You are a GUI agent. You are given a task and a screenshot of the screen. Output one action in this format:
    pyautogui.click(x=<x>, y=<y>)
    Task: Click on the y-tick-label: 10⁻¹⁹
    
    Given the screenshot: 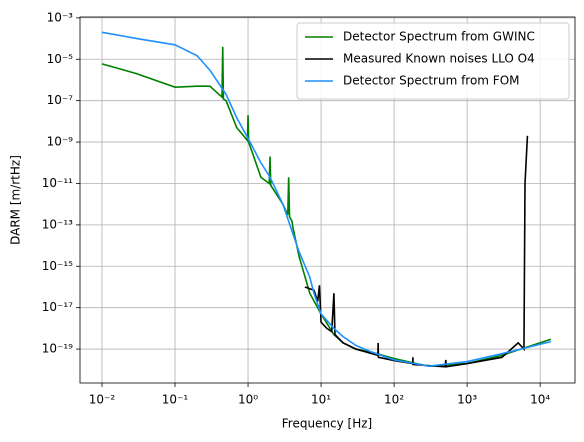 What is the action you would take?
    pyautogui.click(x=57, y=349)
    